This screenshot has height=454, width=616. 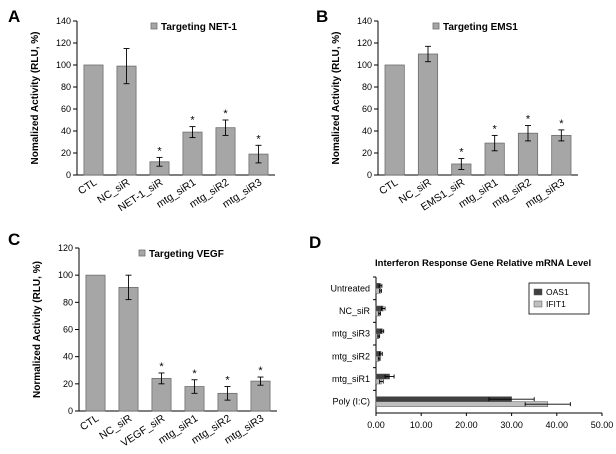 I want to click on legend-label: Targeting VEGF, so click(x=186, y=254).